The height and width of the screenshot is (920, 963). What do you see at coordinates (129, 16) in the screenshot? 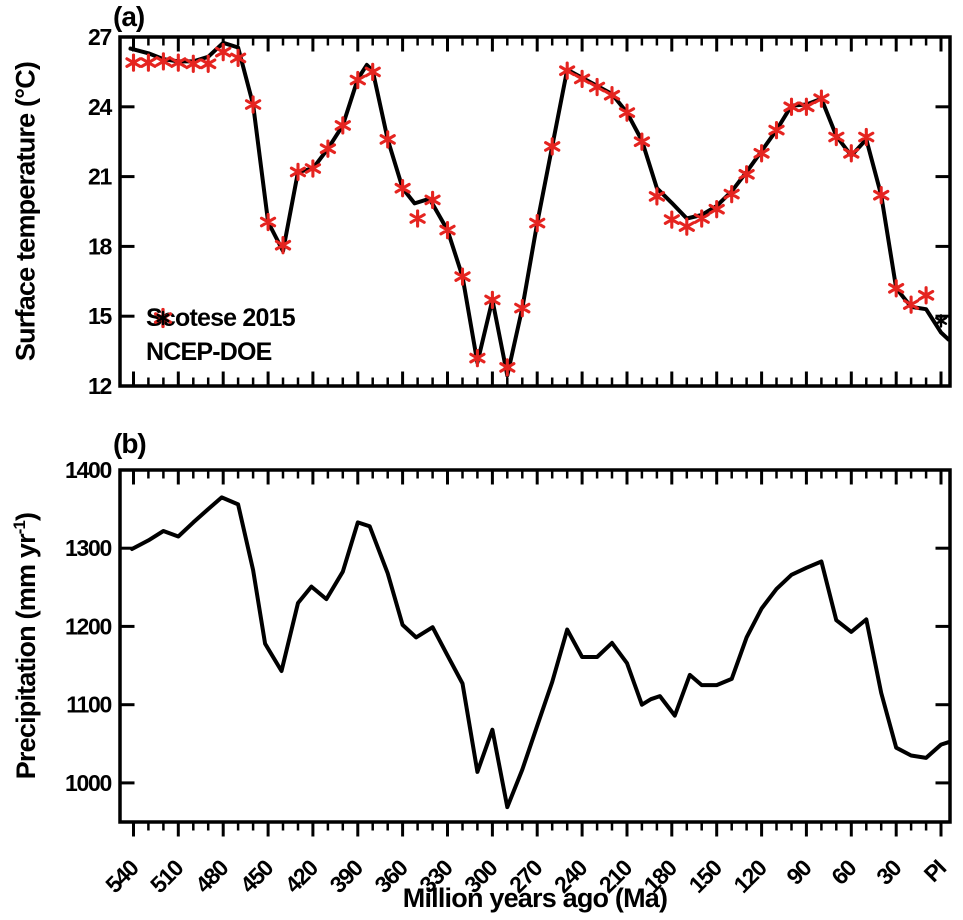
I see `panel-a-label: (a)` at bounding box center [129, 16].